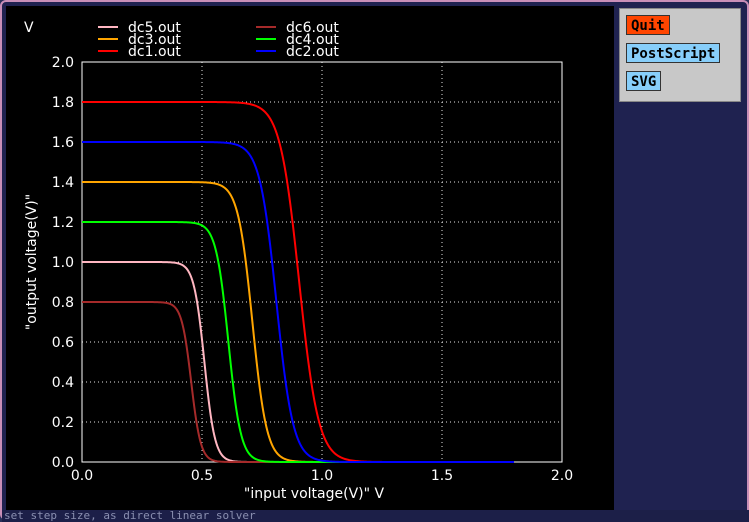 This screenshot has width=749, height=522. I want to click on button-panel: Quit PostScript SVG, so click(680, 55).